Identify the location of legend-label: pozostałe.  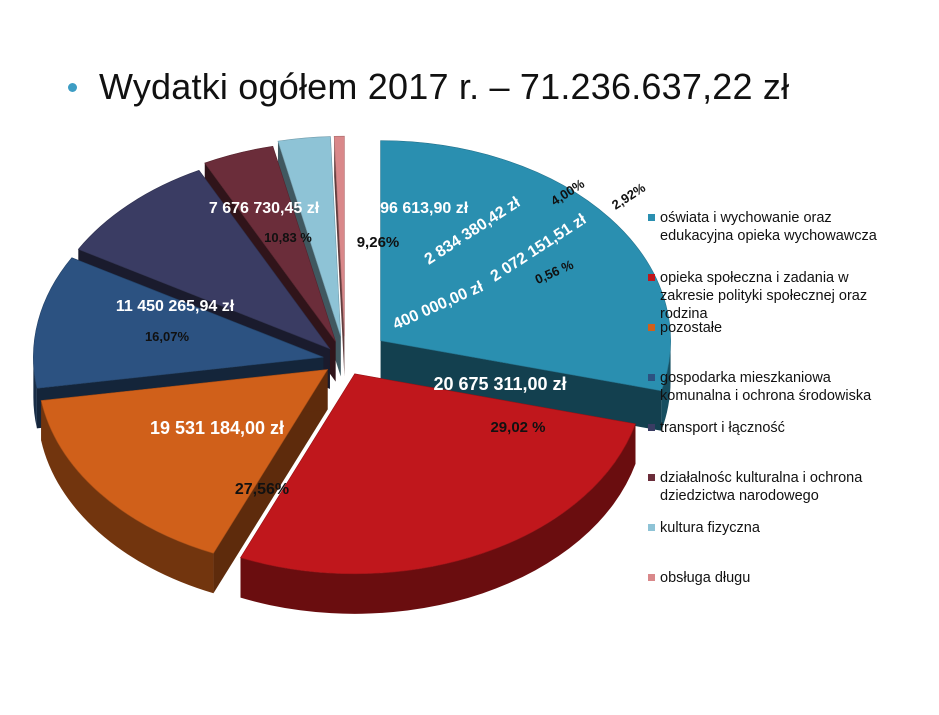
(691, 328).